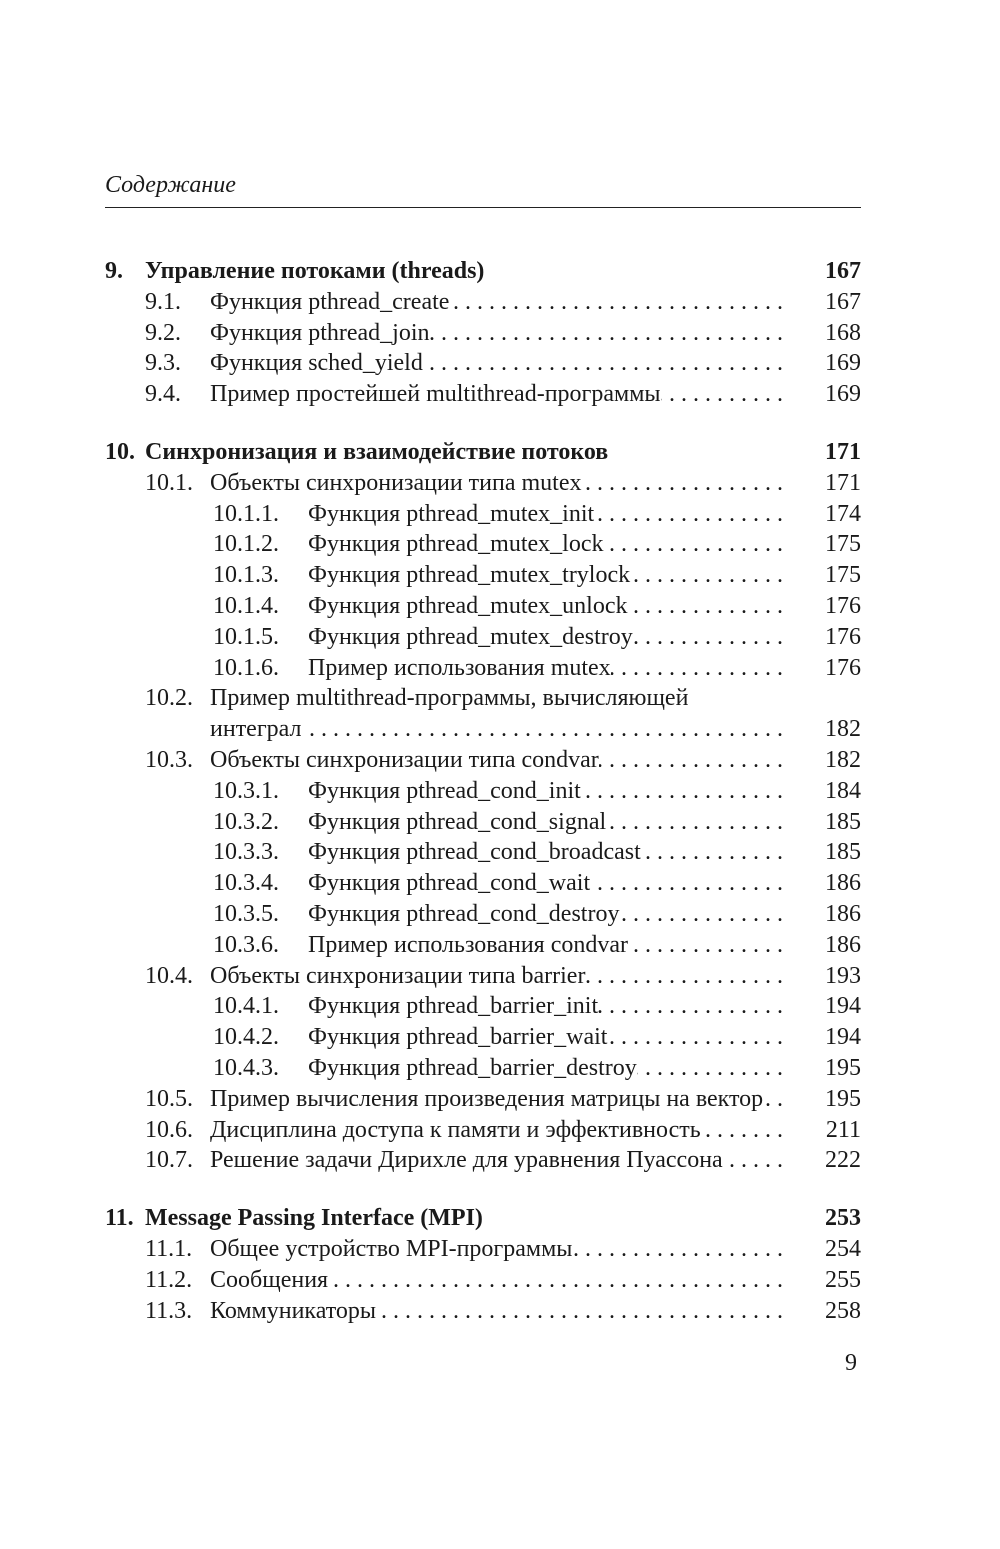 Image resolution: width=1000 pixels, height=1549 pixels. What do you see at coordinates (470, 636) in the screenshot?
I see `entry-title: Функция pthread_mutex_destroy` at bounding box center [470, 636].